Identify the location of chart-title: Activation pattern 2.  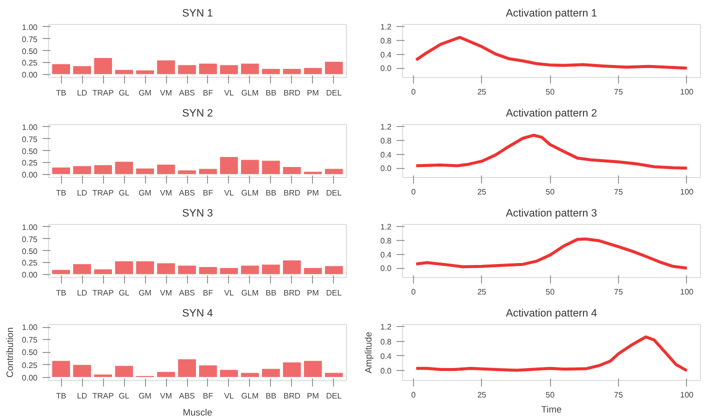
(552, 114).